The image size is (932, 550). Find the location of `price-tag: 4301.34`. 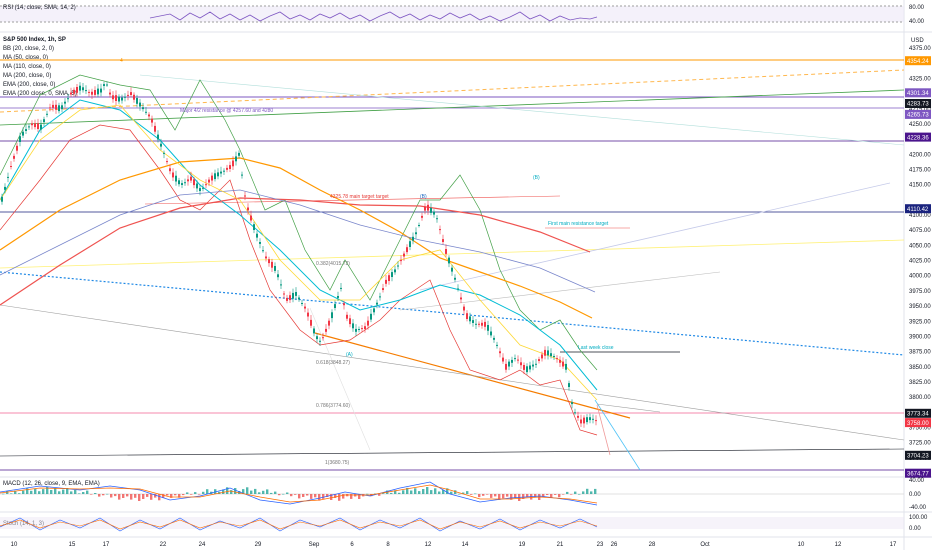

price-tag: 4301.34 is located at coordinates (918, 93).